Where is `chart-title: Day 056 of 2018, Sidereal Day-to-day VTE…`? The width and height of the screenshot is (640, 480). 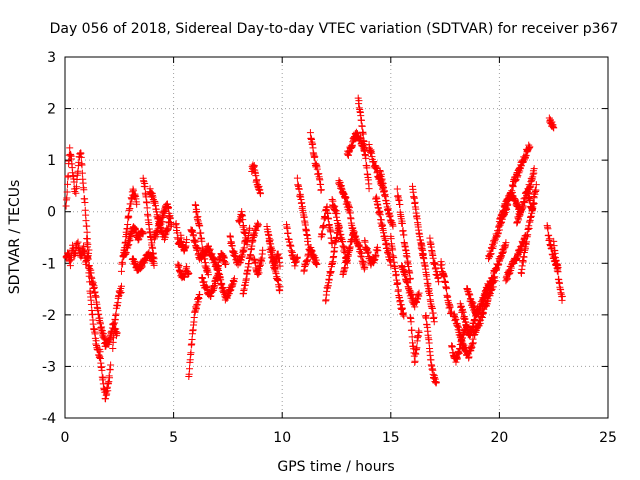 chart-title: Day 056 of 2018, Sidereal Day-to-day VTE… is located at coordinates (334, 29).